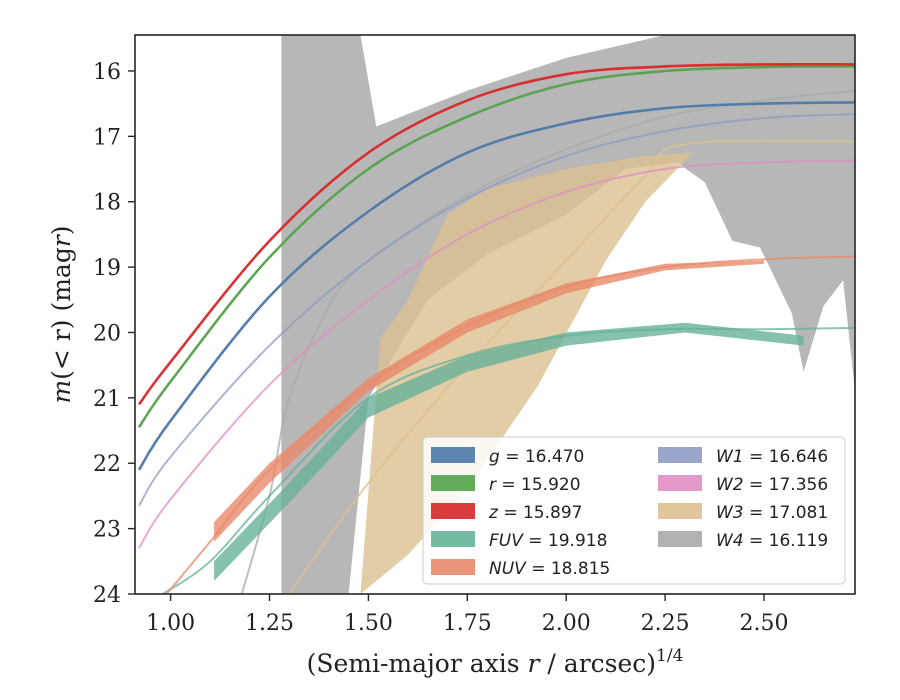 Image resolution: width=900 pixels, height=700 pixels. Describe the element at coordinates (549, 569) in the screenshot. I see `legend-label: NUV = 18.815` at that location.